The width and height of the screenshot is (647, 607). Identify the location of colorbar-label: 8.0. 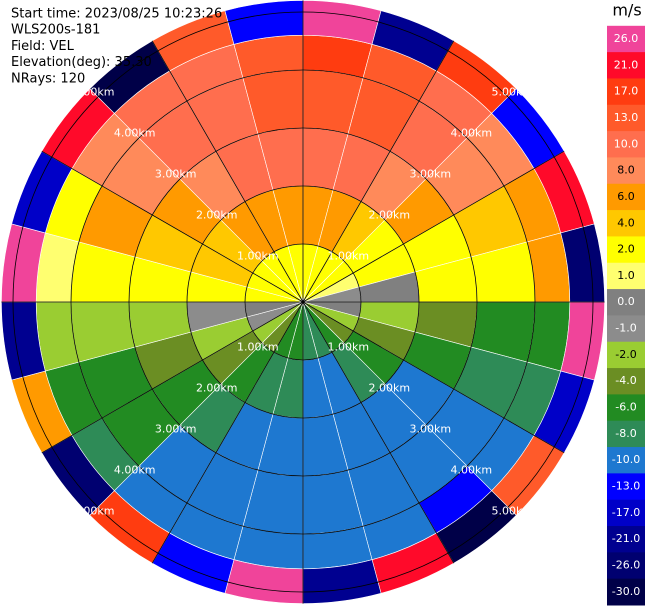
(626, 170).